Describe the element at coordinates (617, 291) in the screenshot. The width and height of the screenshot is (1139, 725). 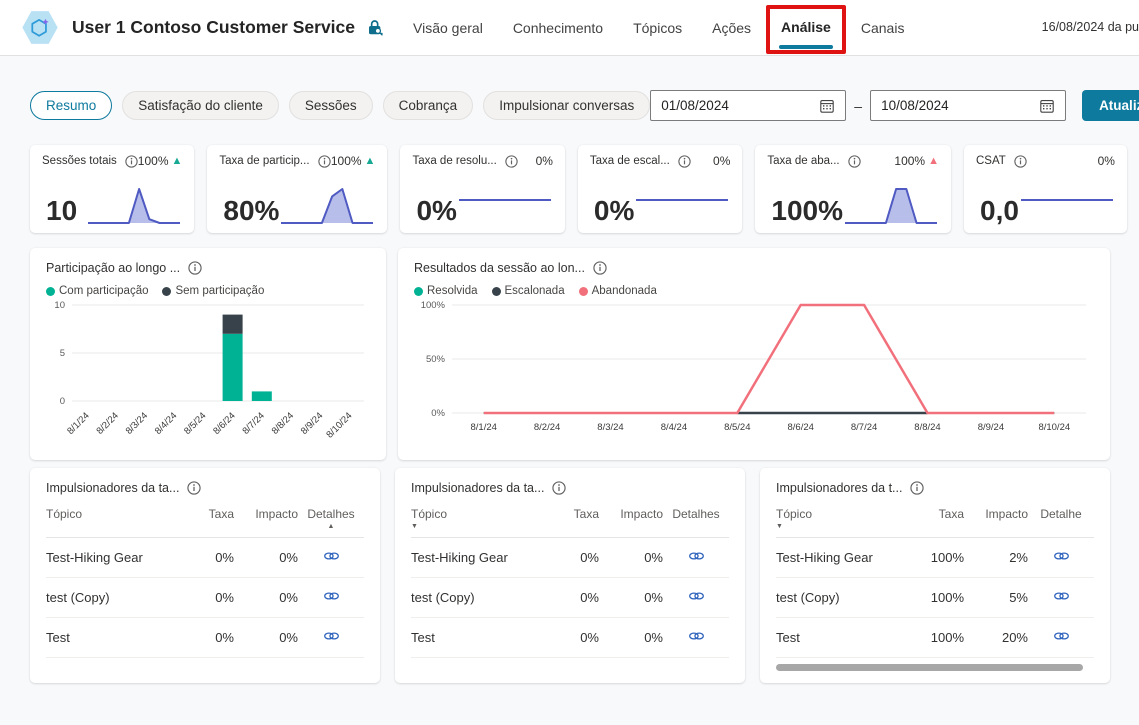
I see `legend-item: Abandonada` at that location.